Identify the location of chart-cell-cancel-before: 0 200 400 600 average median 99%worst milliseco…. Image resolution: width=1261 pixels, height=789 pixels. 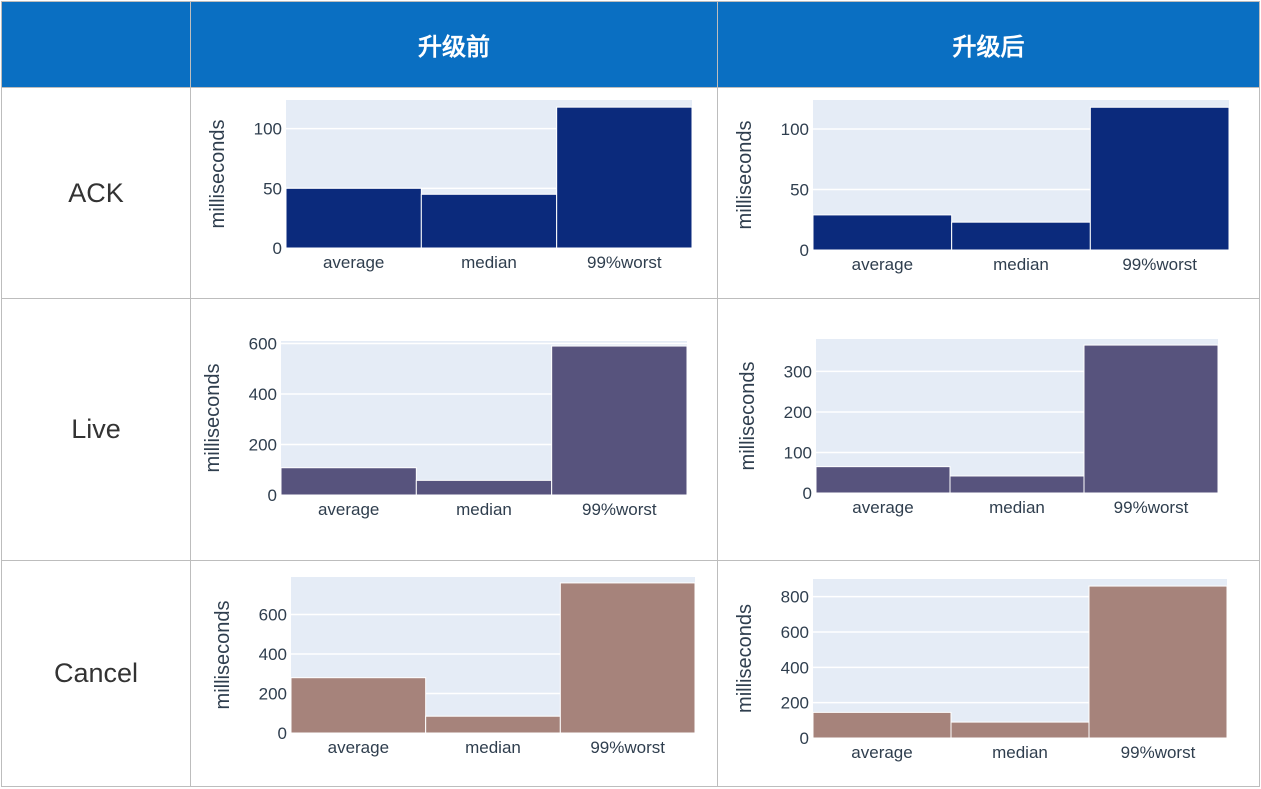
(454, 673).